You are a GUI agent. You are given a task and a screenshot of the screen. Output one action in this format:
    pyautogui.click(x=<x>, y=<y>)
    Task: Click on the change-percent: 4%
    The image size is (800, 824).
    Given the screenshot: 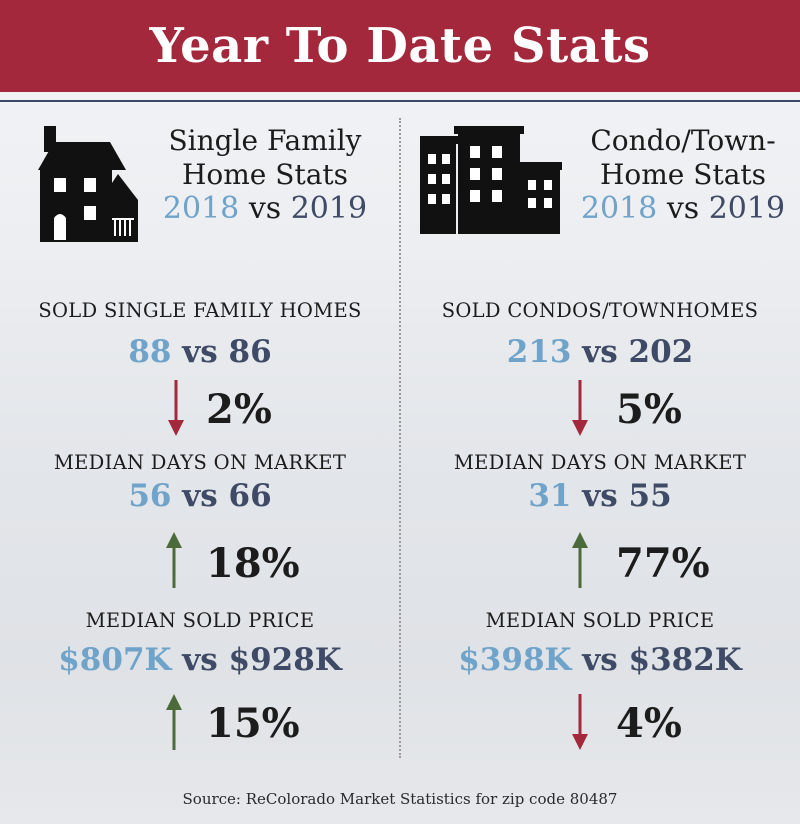 What is the action you would take?
    pyautogui.click(x=649, y=723)
    